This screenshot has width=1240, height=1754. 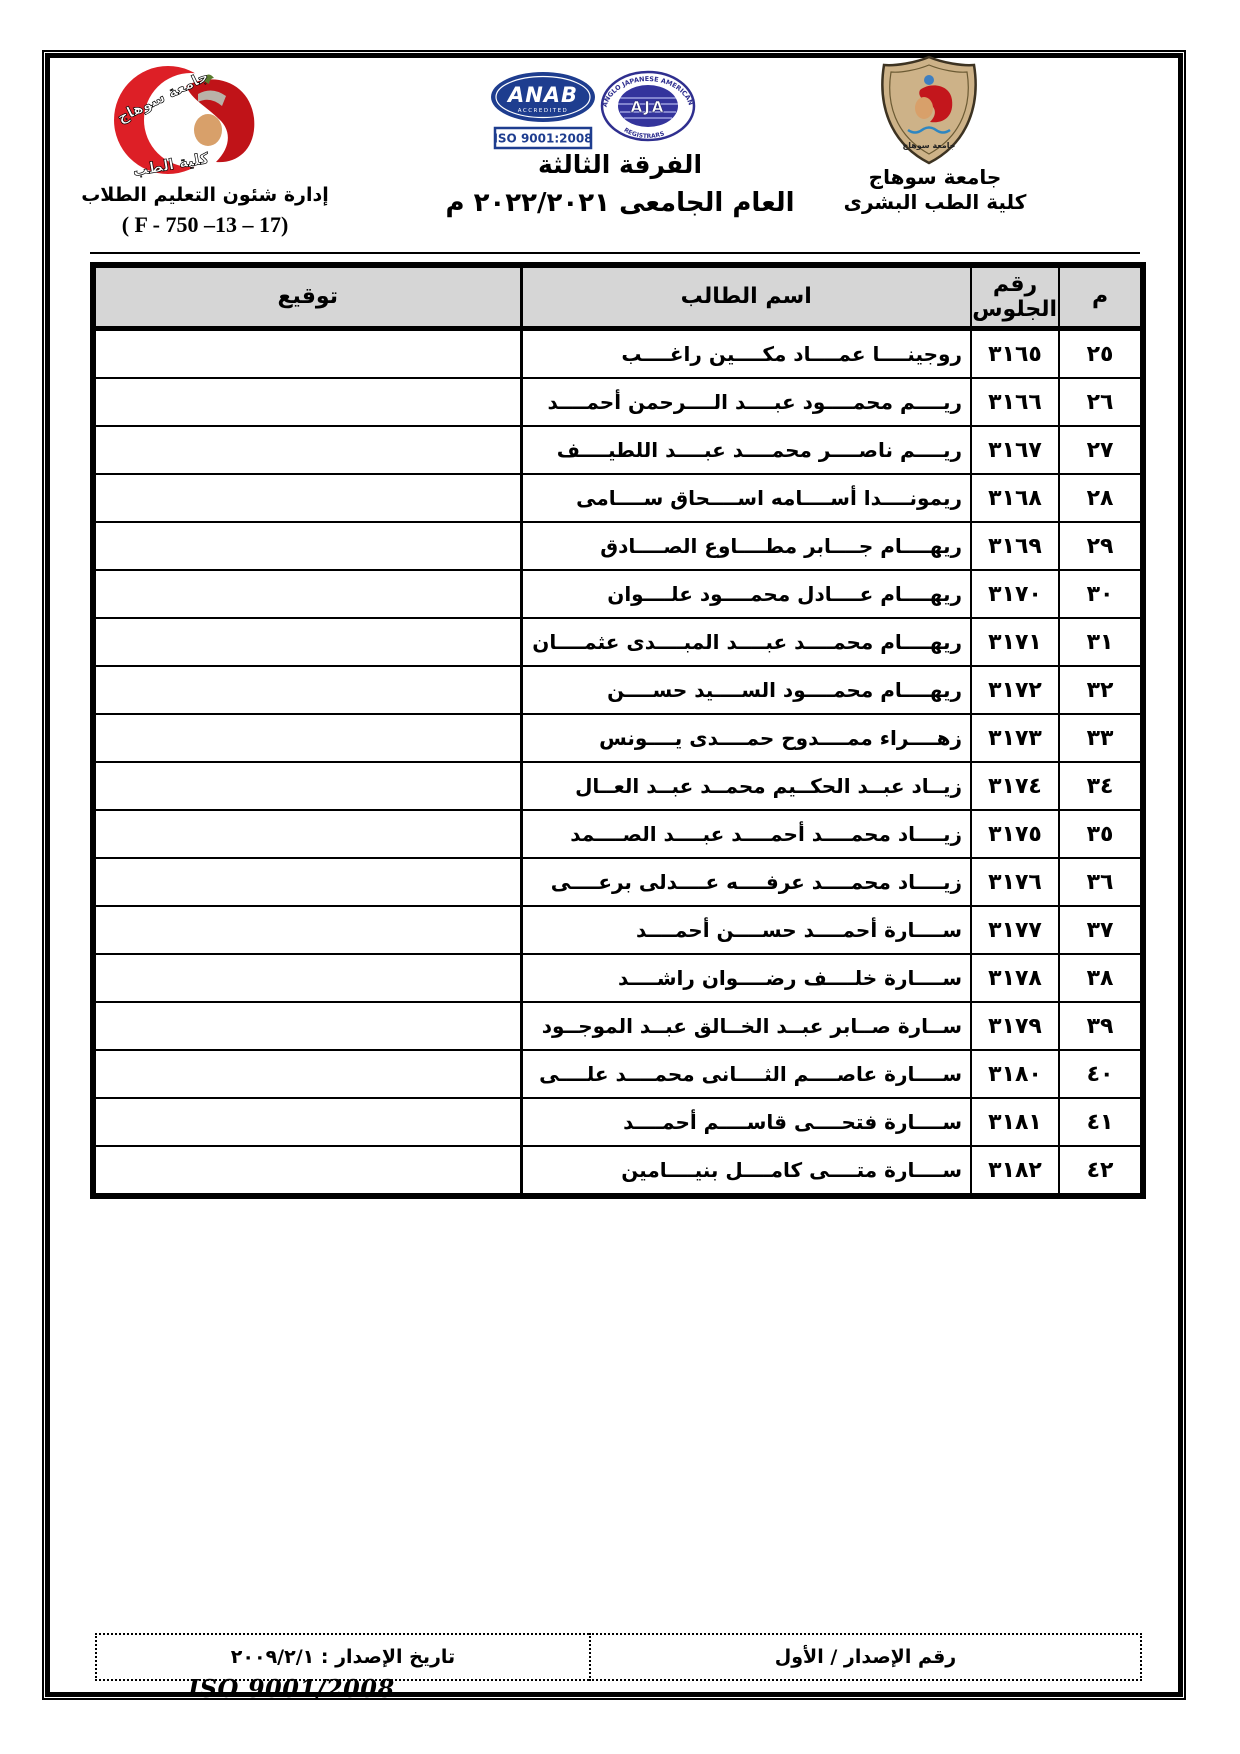 What do you see at coordinates (1015, 450) in the screenshot?
I see `seat-number-cell: ٣١٦٧` at bounding box center [1015, 450].